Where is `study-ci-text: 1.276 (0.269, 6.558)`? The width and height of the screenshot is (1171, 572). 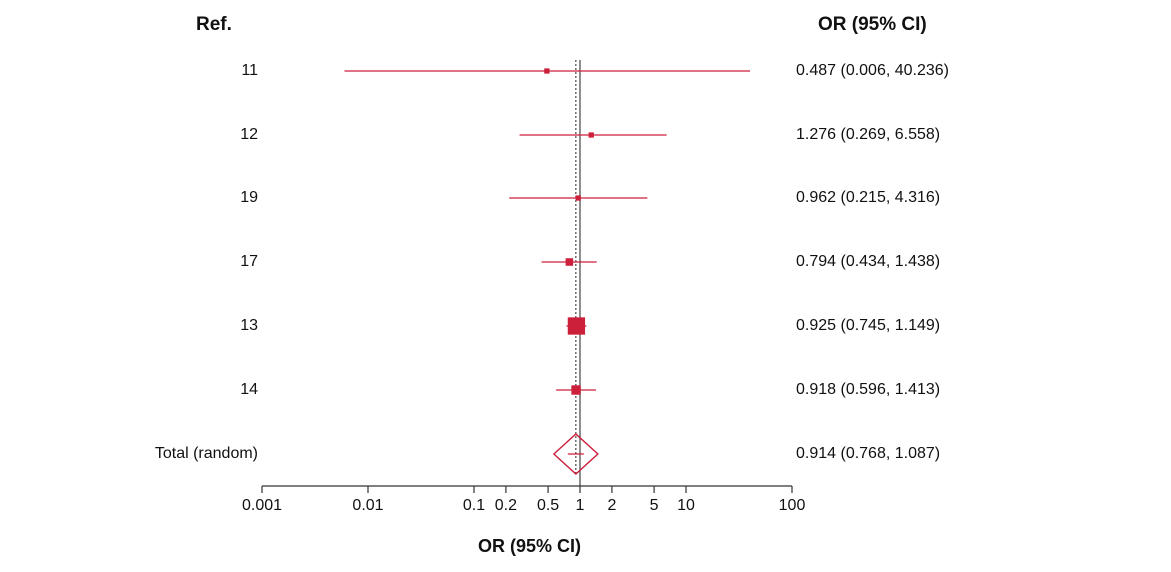 study-ci-text: 1.276 (0.269, 6.558) is located at coordinates (868, 134).